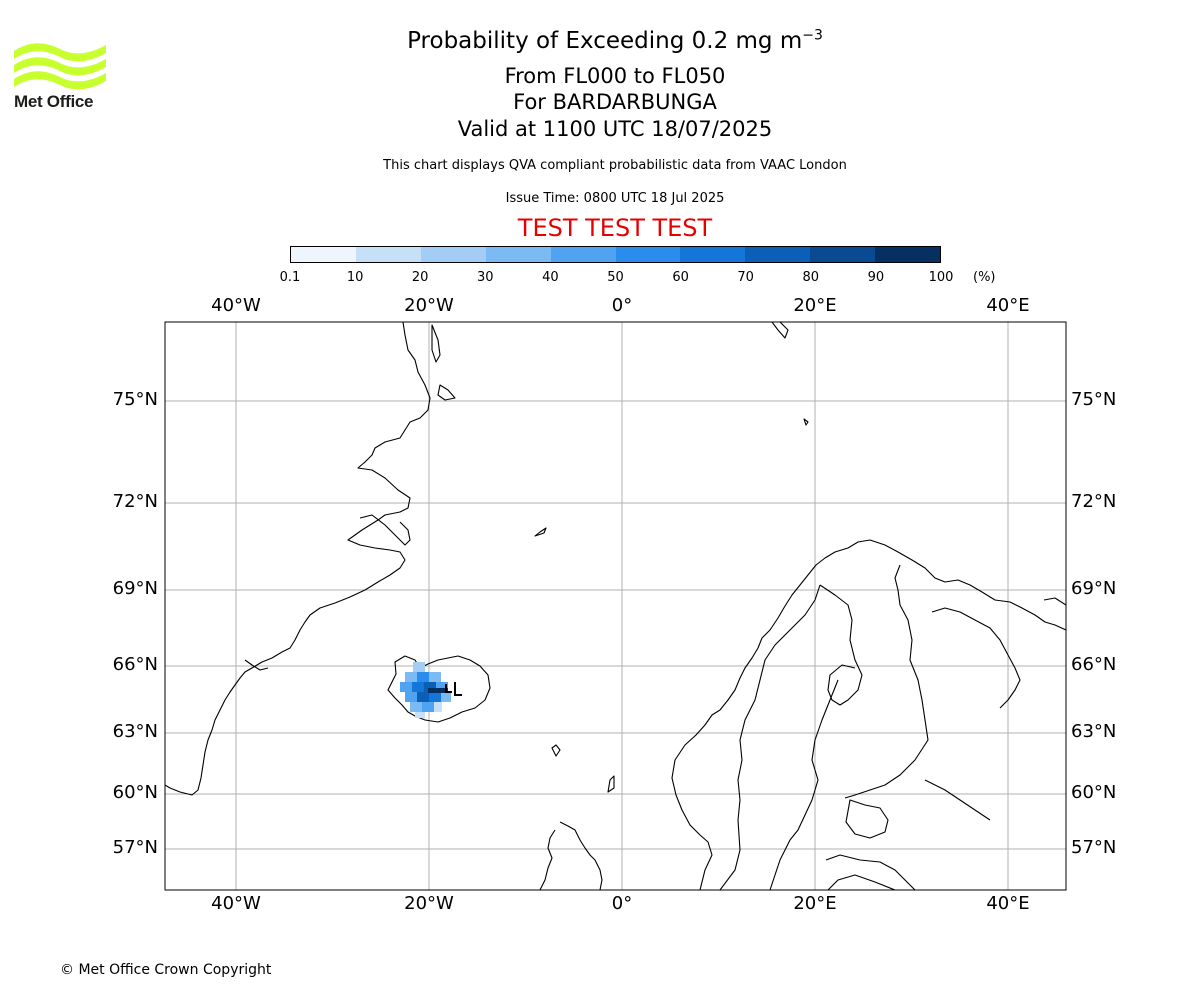 The image size is (1200, 1000). I want to click on lat-label-right: 57°N, so click(1094, 847).